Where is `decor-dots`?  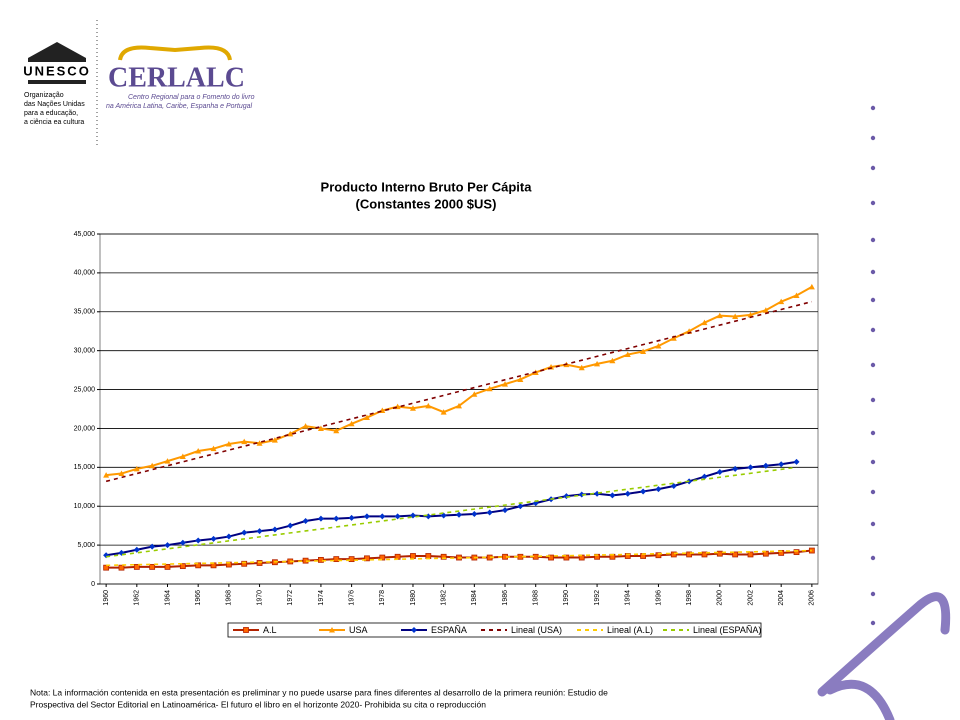
decor-dots is located at coordinates (873, 365).